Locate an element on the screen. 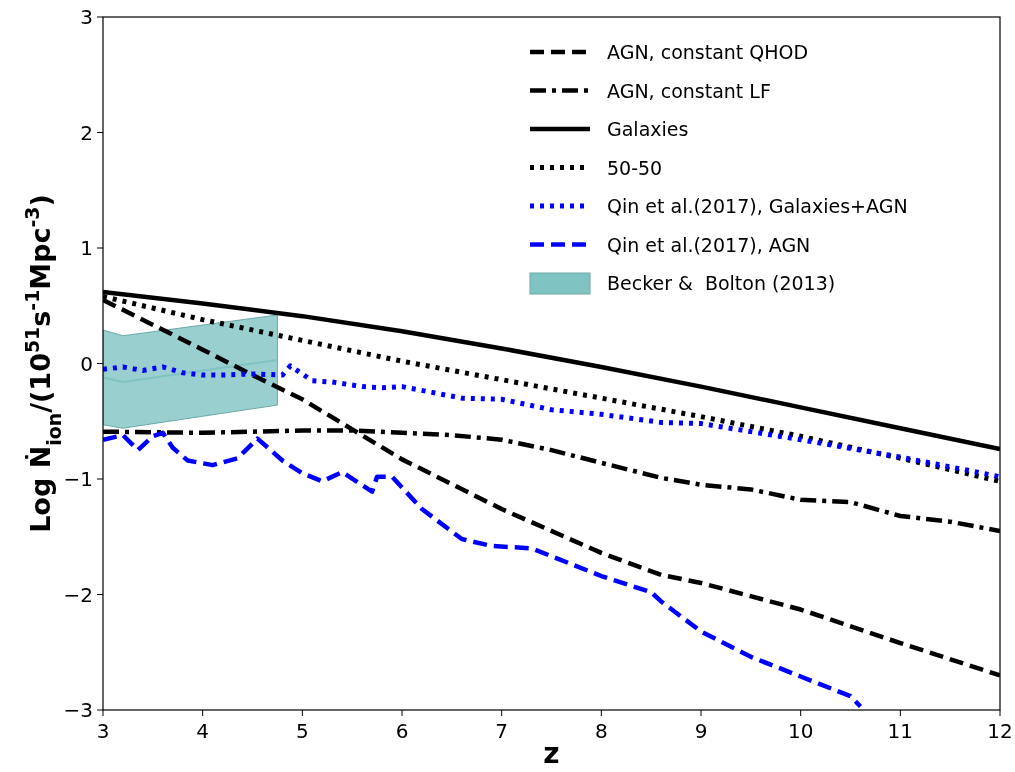 The image size is (1015, 772). y-tick-label: 2 is located at coordinates (86, 132).